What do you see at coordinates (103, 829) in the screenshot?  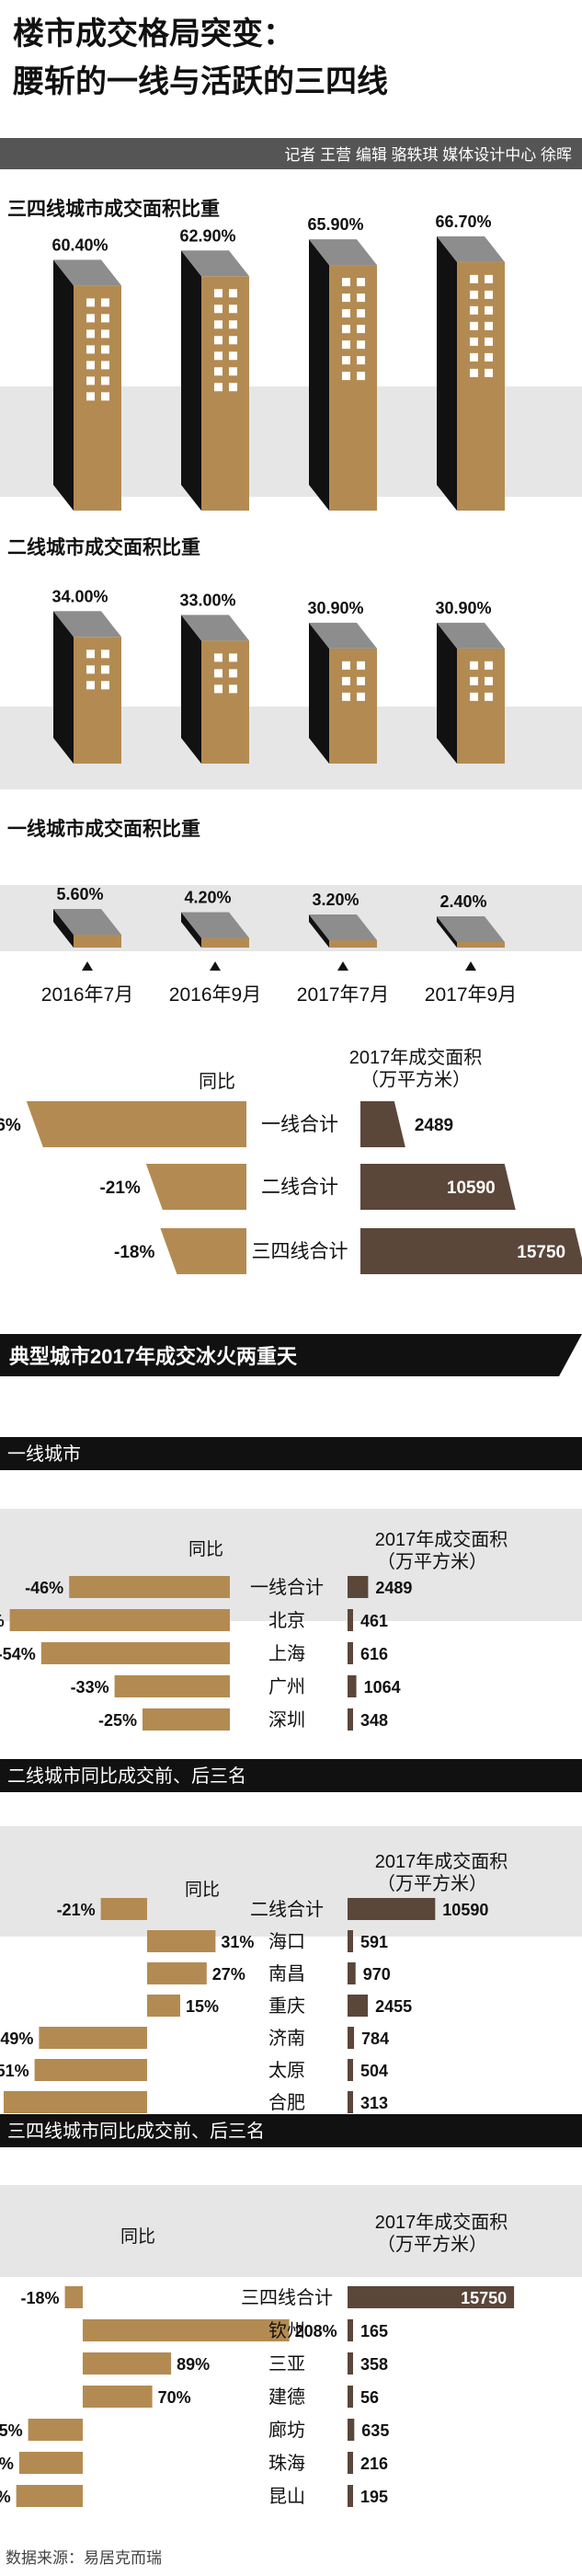 I see `chart-title-2: 一线城市成交面积比重` at bounding box center [103, 829].